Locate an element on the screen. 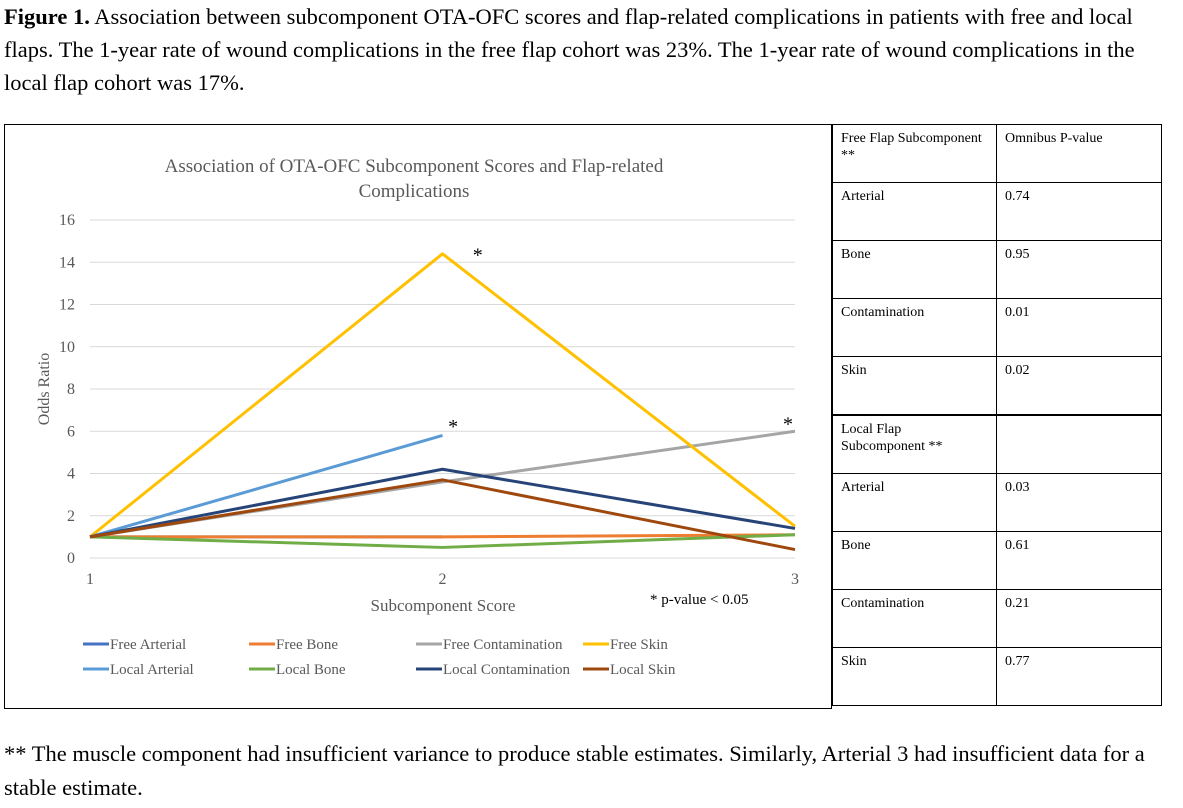 The width and height of the screenshot is (1183, 808). table-row: Arterial 0.74 is located at coordinates (997, 211).